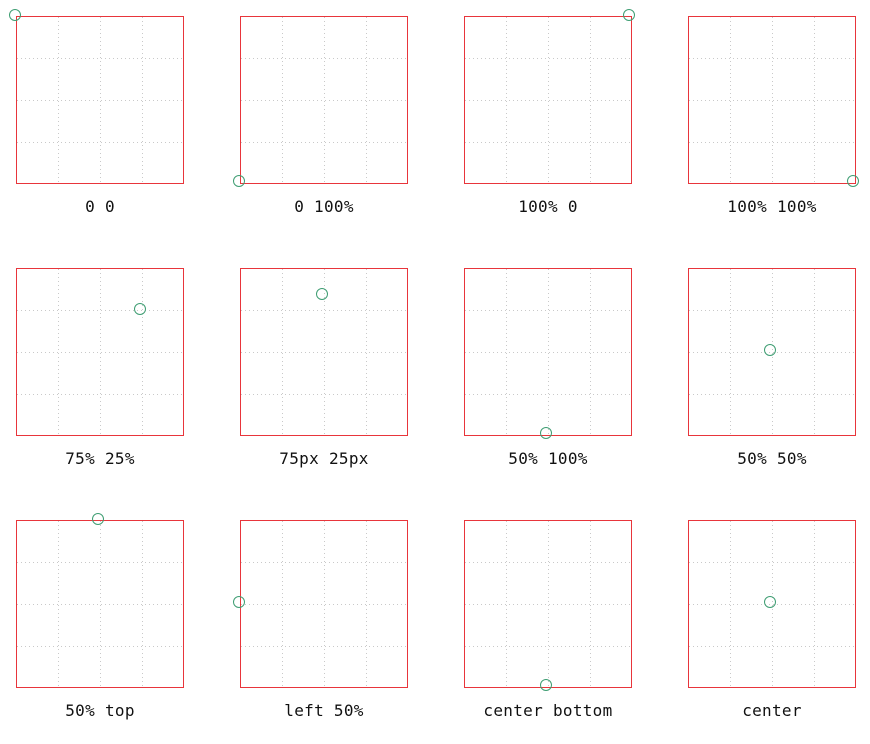 This screenshot has width=870, height=744. What do you see at coordinates (100, 710) in the screenshot?
I see `position-label: 50% top` at bounding box center [100, 710].